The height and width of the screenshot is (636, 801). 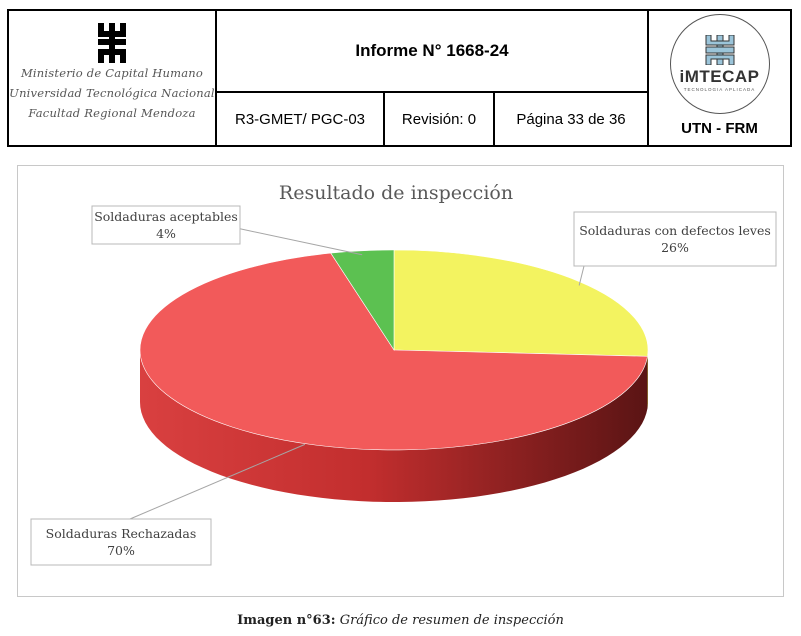 What do you see at coordinates (432, 50) in the screenshot?
I see `report-title: Informe N° 1668-24` at bounding box center [432, 50].